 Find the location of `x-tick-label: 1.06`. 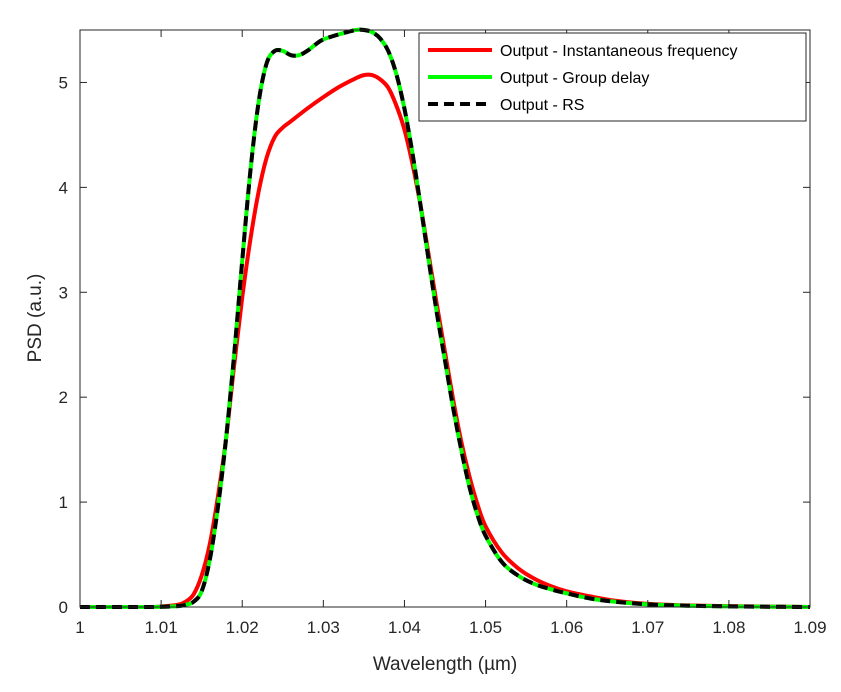

x-tick-label: 1.06 is located at coordinates (566, 627).